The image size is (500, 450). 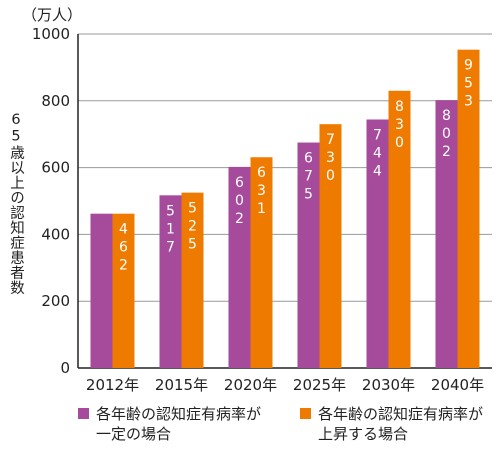 I want to click on data-label: 525, so click(x=193, y=228).